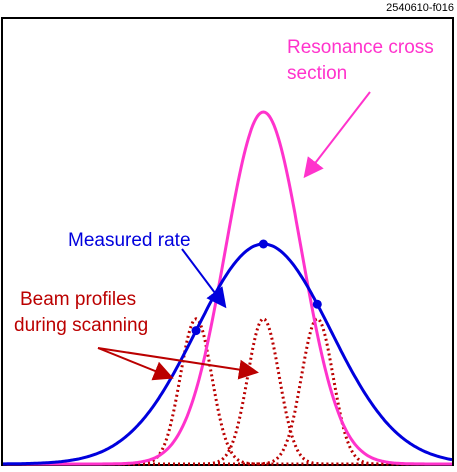 This screenshot has height=472, width=457. Describe the element at coordinates (360, 47) in the screenshot. I see `resonance-label-line1: Resonance cross` at that location.